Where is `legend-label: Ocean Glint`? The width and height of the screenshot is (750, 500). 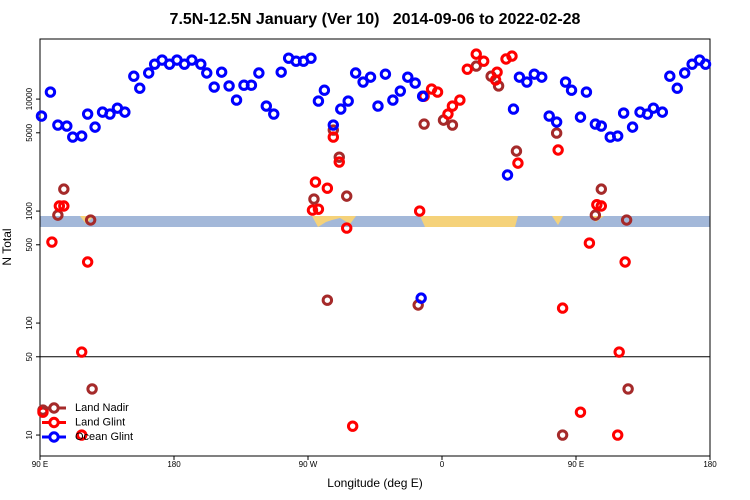
legend-label: Ocean Glint is located at coordinates (104, 437).